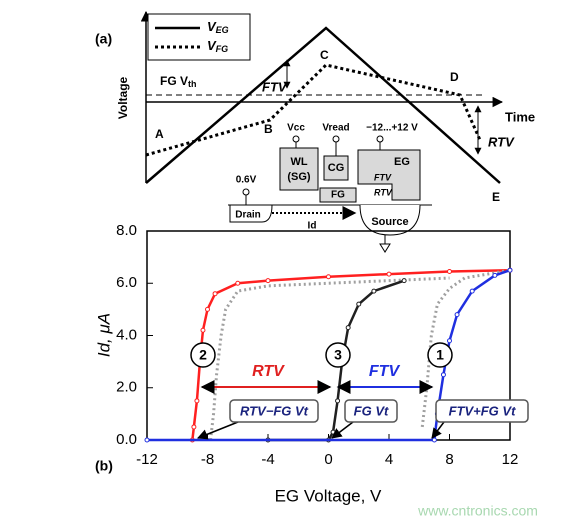  I want to click on gate-label: (SG), so click(299, 177).